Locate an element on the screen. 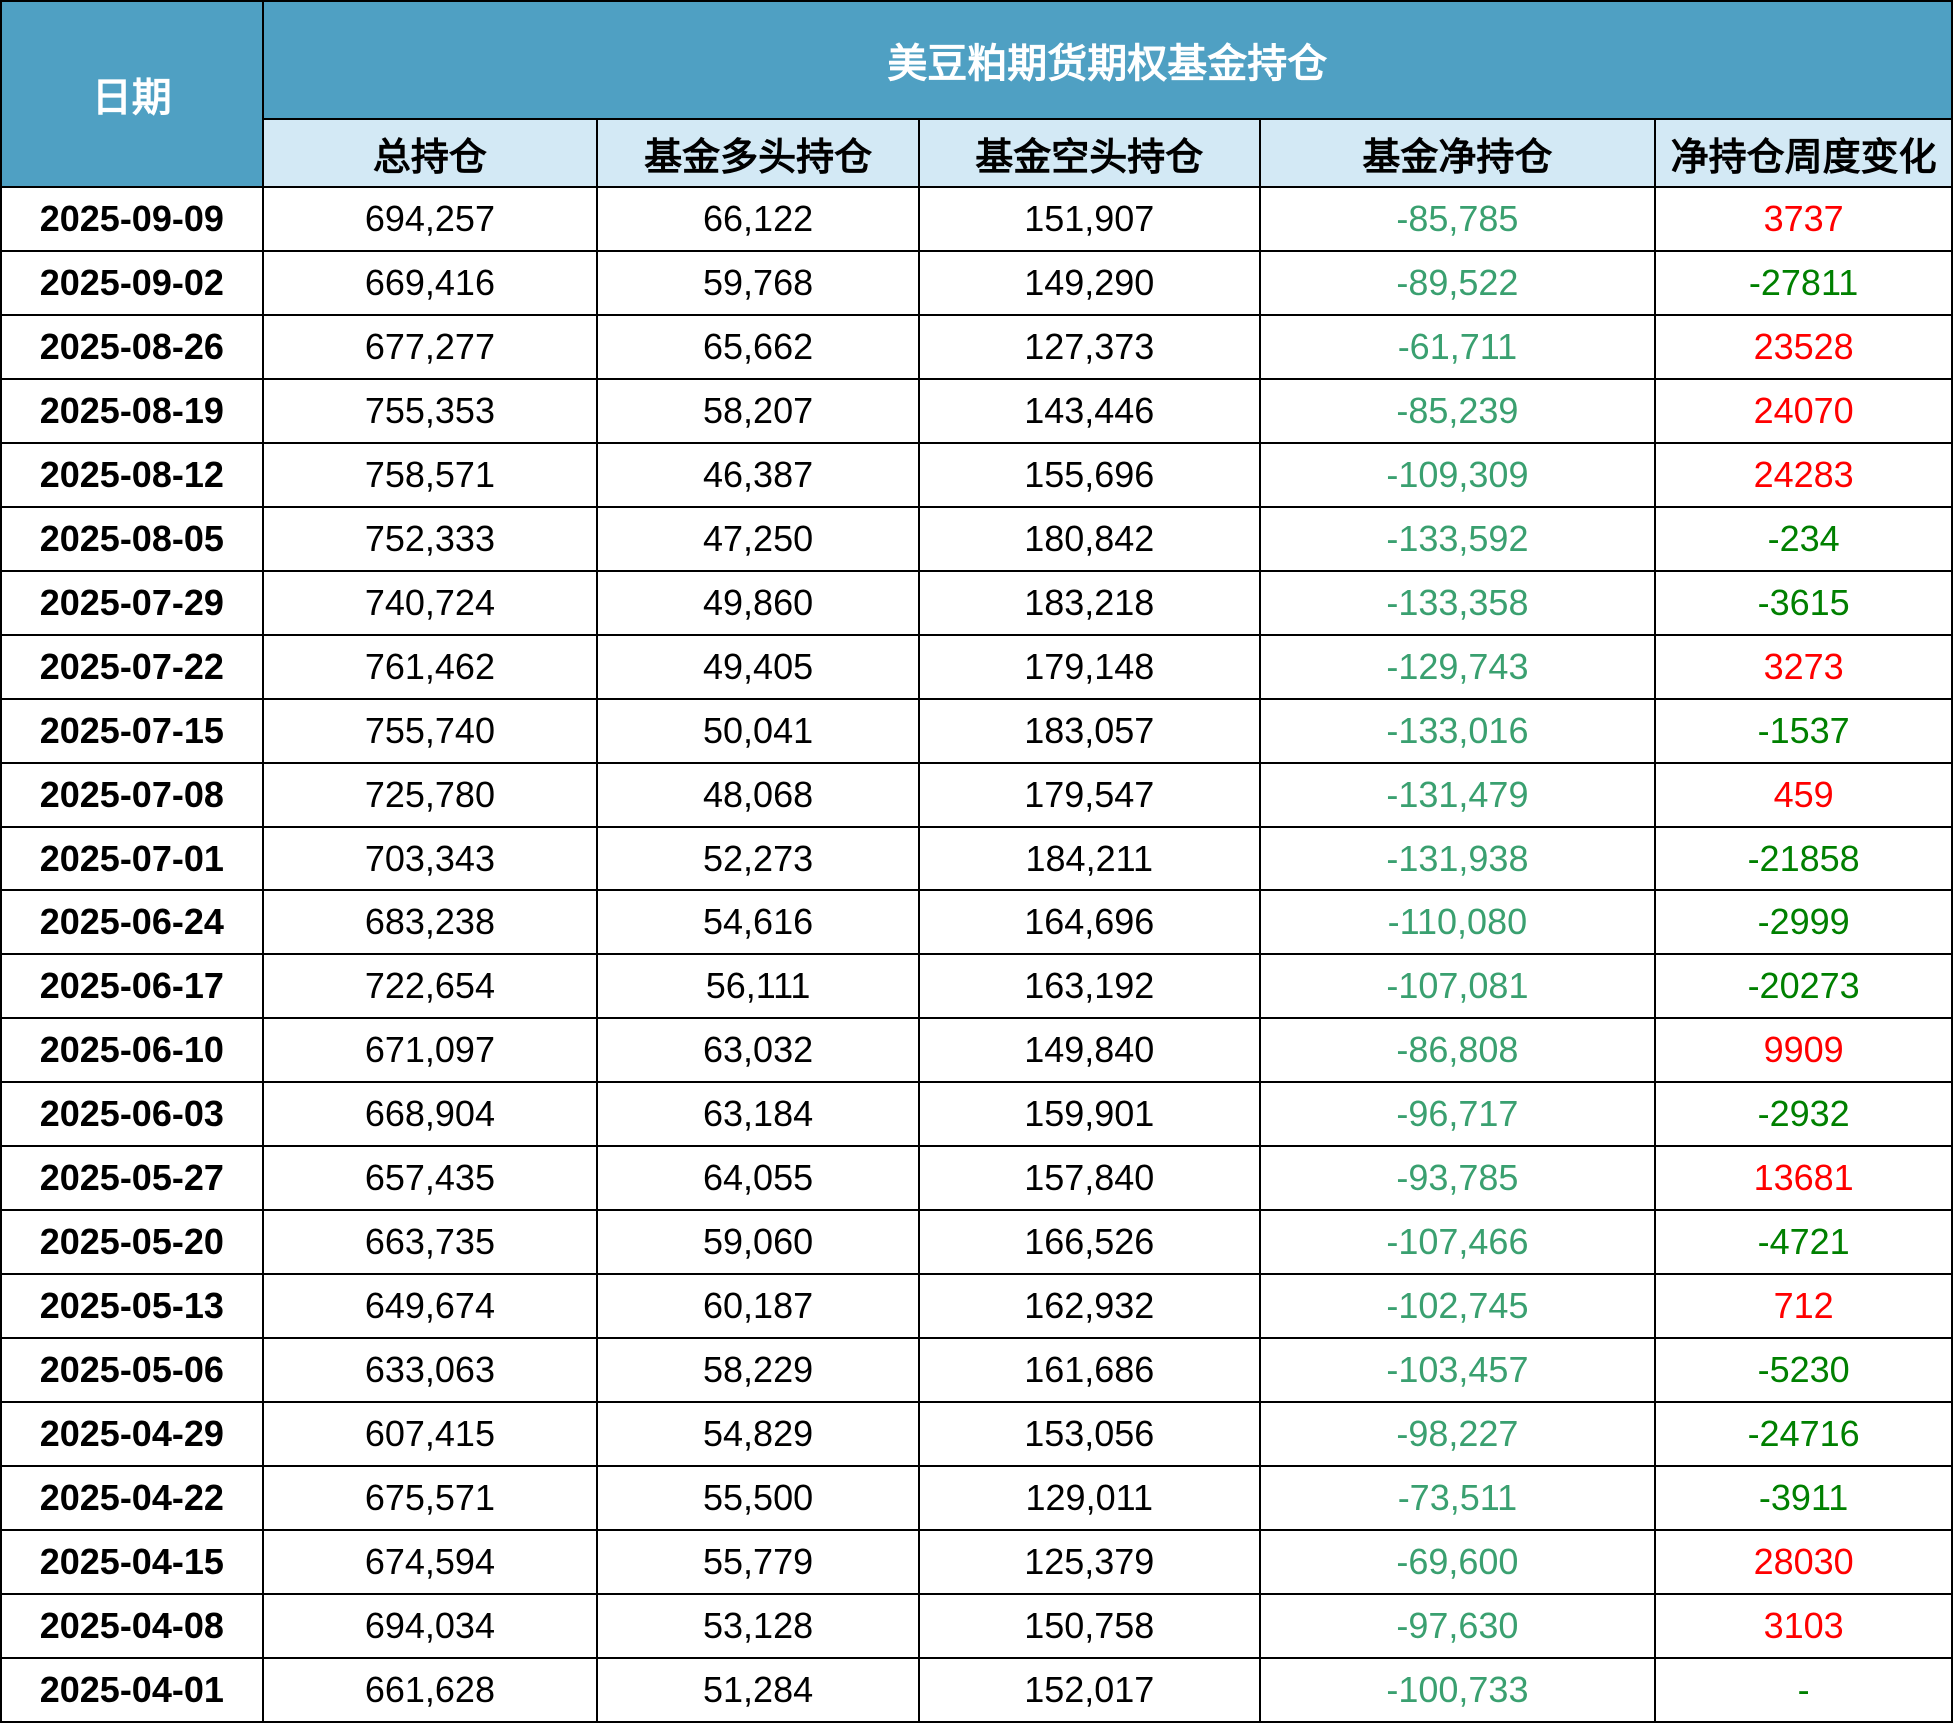 This screenshot has height=1723, width=1953. cell-fund-long: 56,111 is located at coordinates (758, 986).